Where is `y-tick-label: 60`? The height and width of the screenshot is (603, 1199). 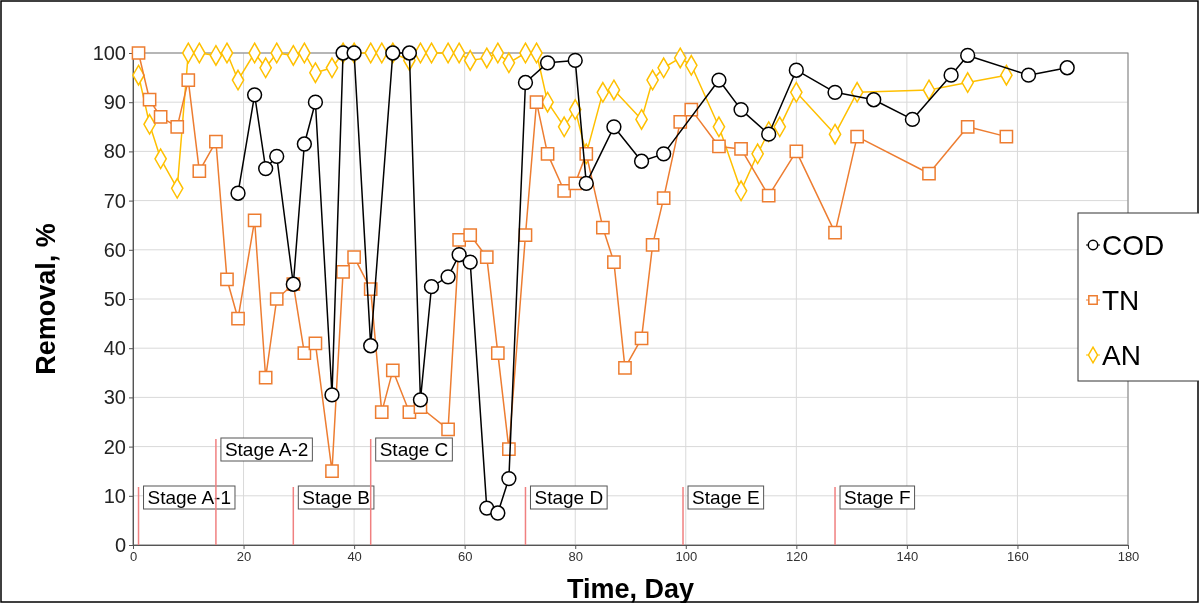 y-tick-label: 60 is located at coordinates (114, 249).